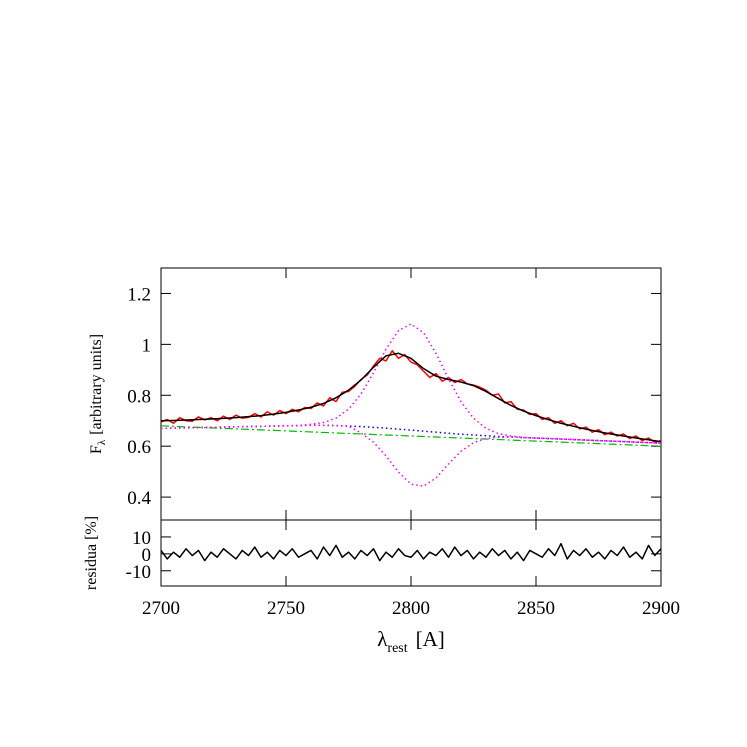 The height and width of the screenshot is (747, 747). Describe the element at coordinates (141, 538) in the screenshot. I see `y-tick-label: 10` at that location.